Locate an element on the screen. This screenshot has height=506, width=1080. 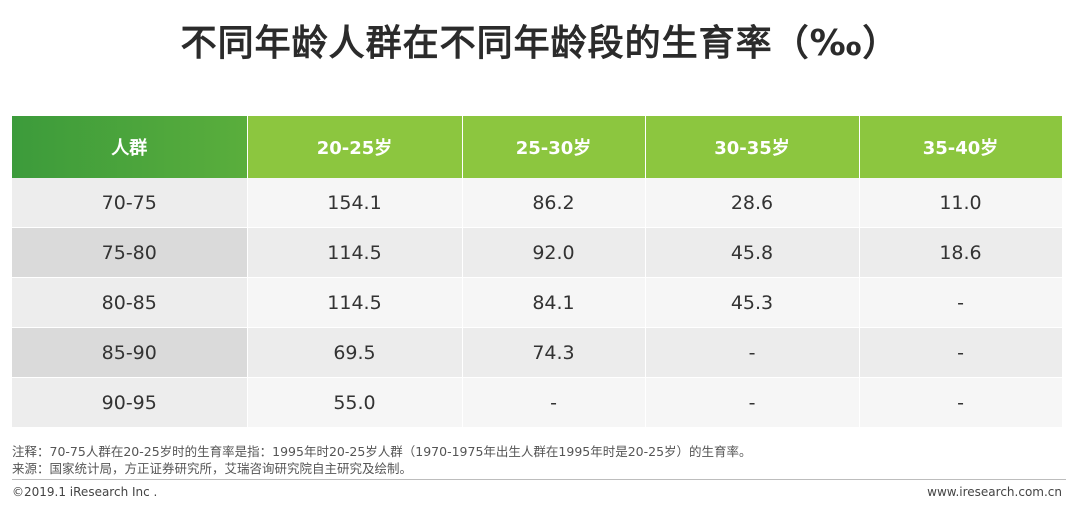
row-label: 85-90 is located at coordinates (130, 352).